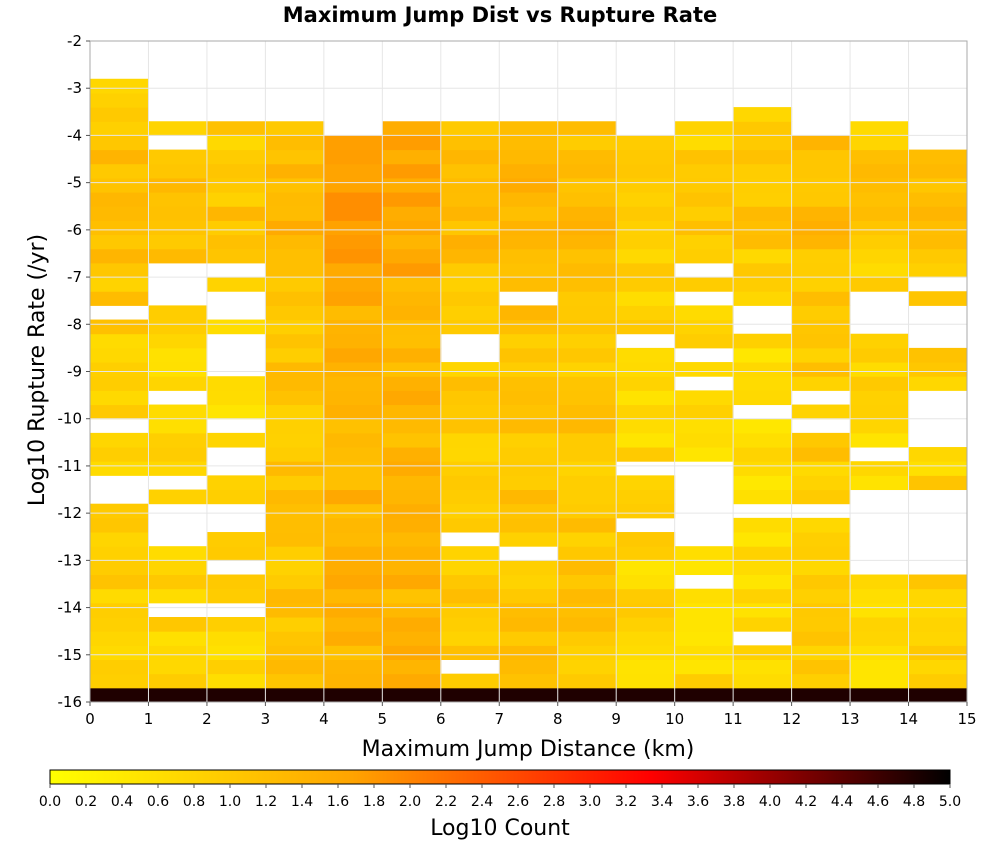 This screenshot has width=1000, height=850. I want to click on colorbar-tick-label: 4.8, so click(914, 802).